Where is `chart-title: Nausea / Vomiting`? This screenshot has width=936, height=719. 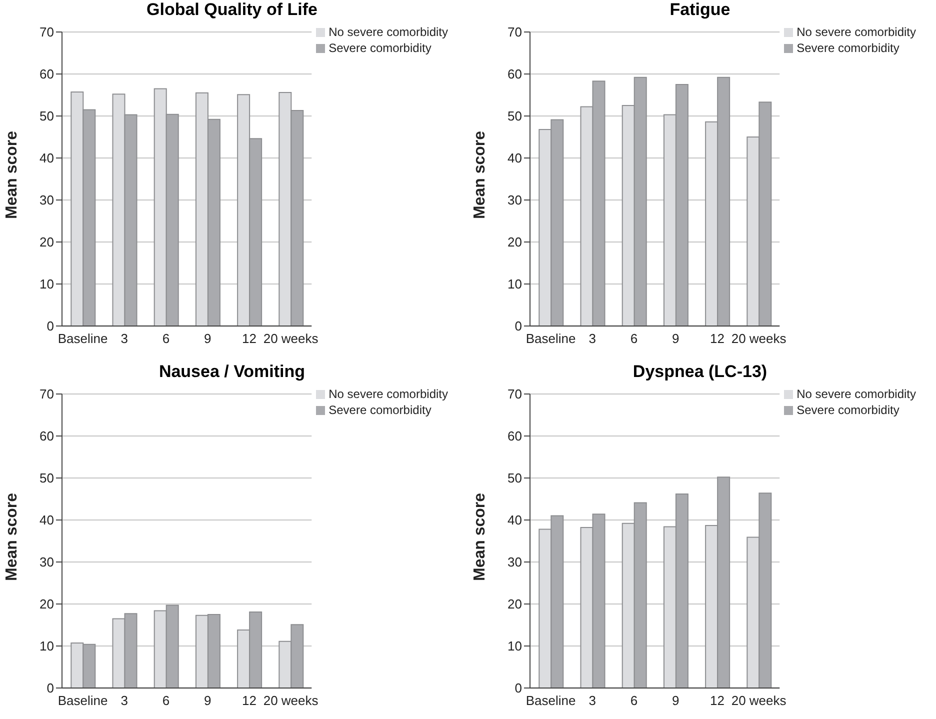 chart-title: Nausea / Vomiting is located at coordinates (232, 372).